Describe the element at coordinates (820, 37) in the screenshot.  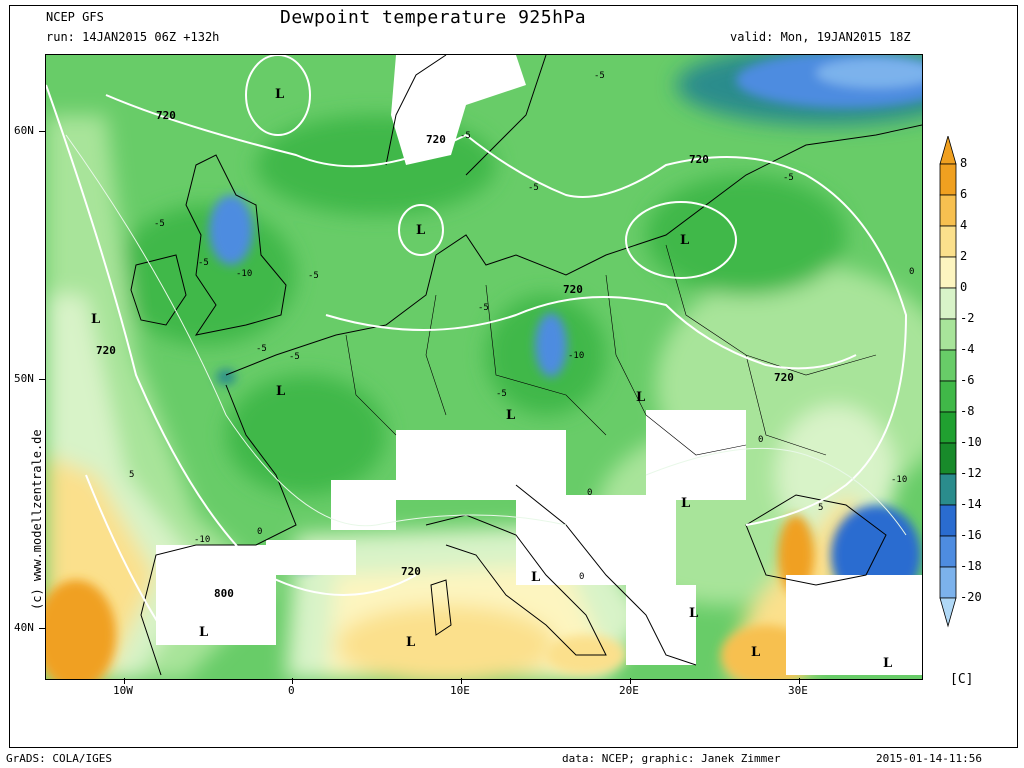
I see `valid-time: valid: Mon, 19JAN2015 18Z` at that location.